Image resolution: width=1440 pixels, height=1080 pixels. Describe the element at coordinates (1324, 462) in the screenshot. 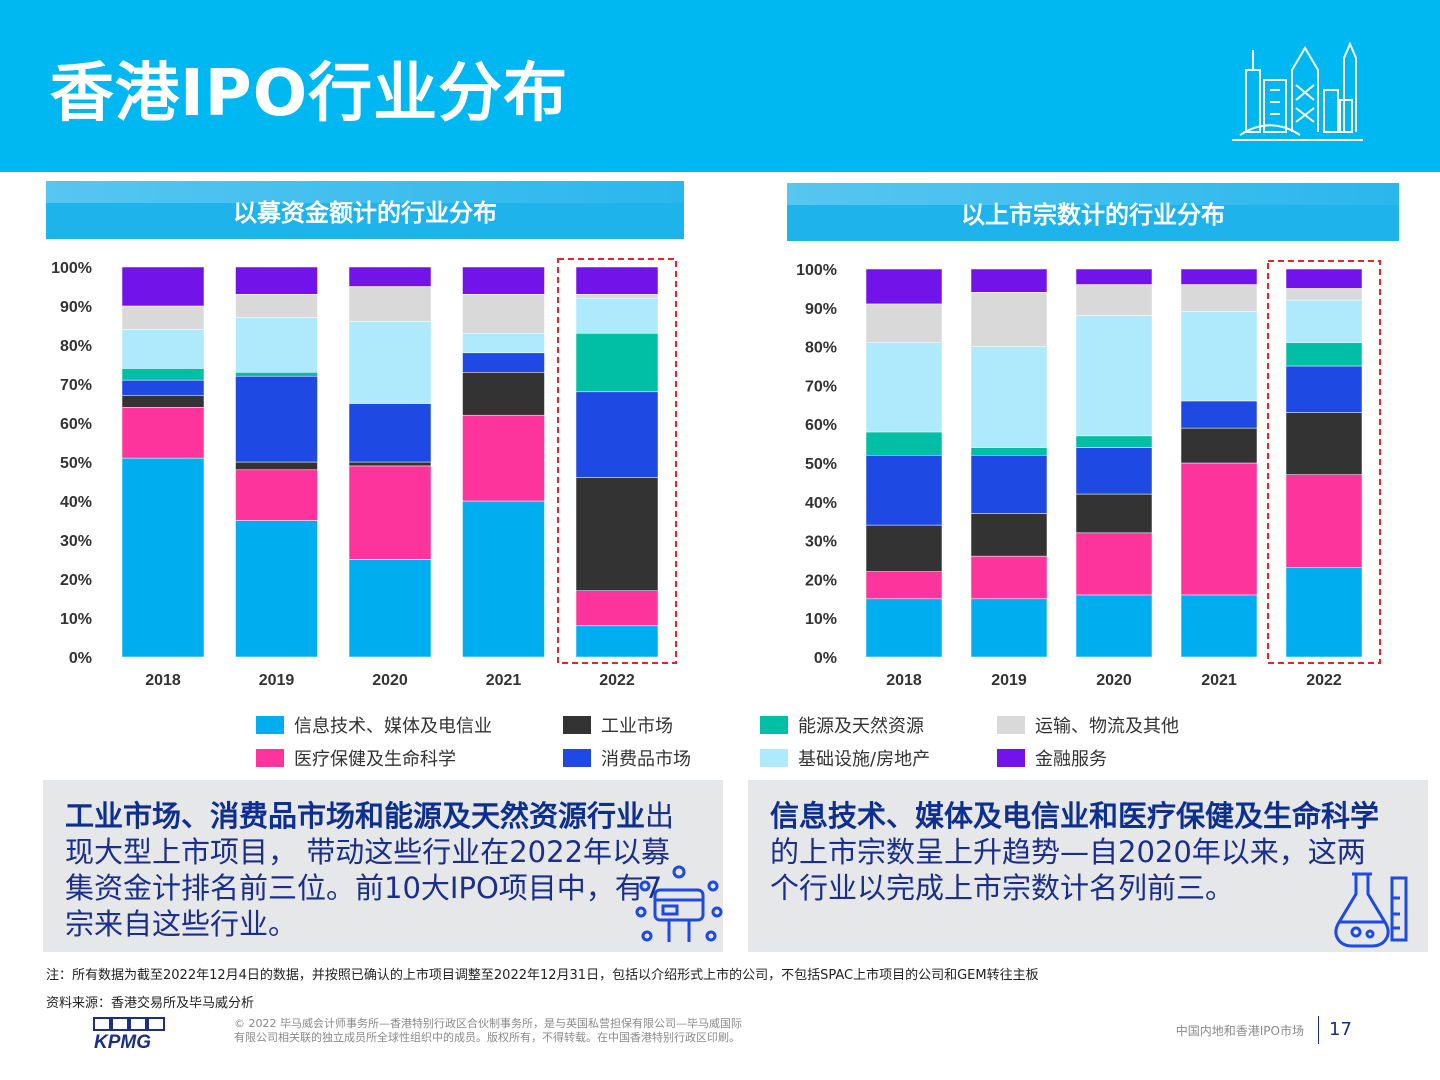

I see `highlight-box` at that location.